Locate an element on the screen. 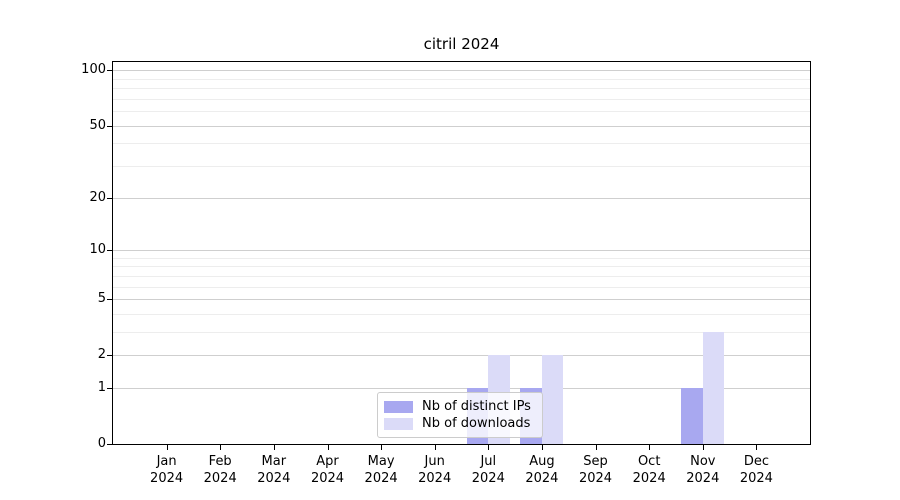 This screenshot has width=900, height=500. x-axis-tick-label: Jul 2024 is located at coordinates (488, 470).